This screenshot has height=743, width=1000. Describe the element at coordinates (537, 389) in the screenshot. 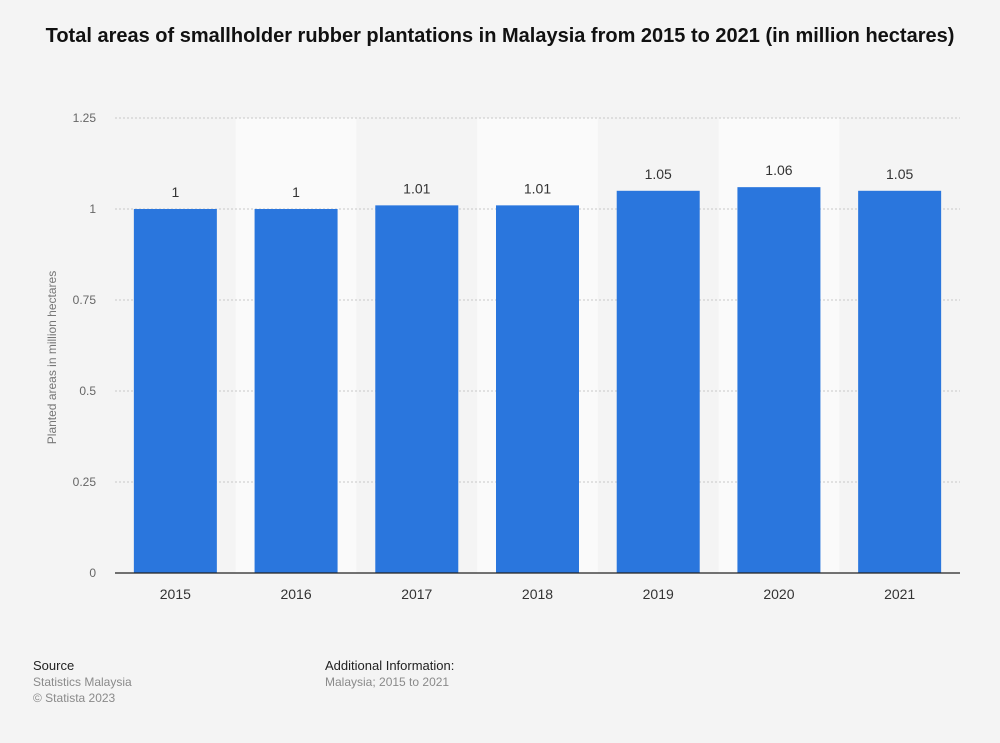

I see `bar-2018` at that location.